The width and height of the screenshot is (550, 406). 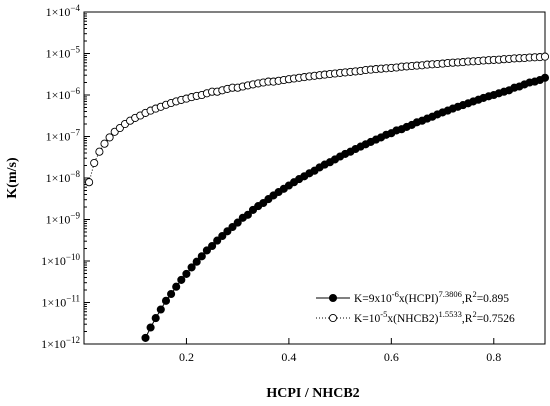 What do you see at coordinates (288, 357) in the screenshot?
I see `x-tick-label: 0.4` at bounding box center [288, 357].